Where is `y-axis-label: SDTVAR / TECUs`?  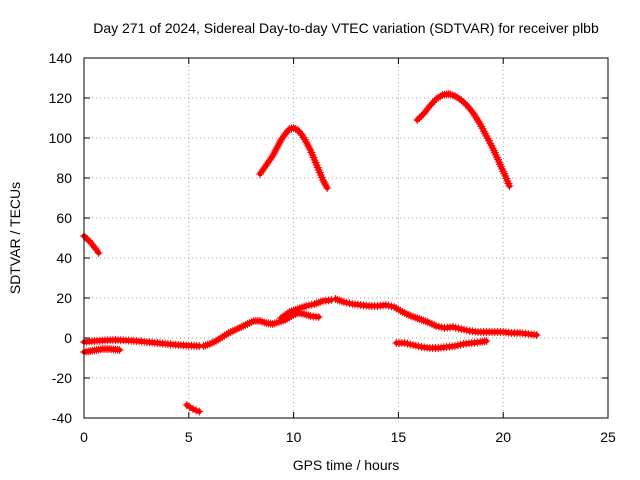
y-axis-label: SDTVAR / TECUs is located at coordinates (15, 238).